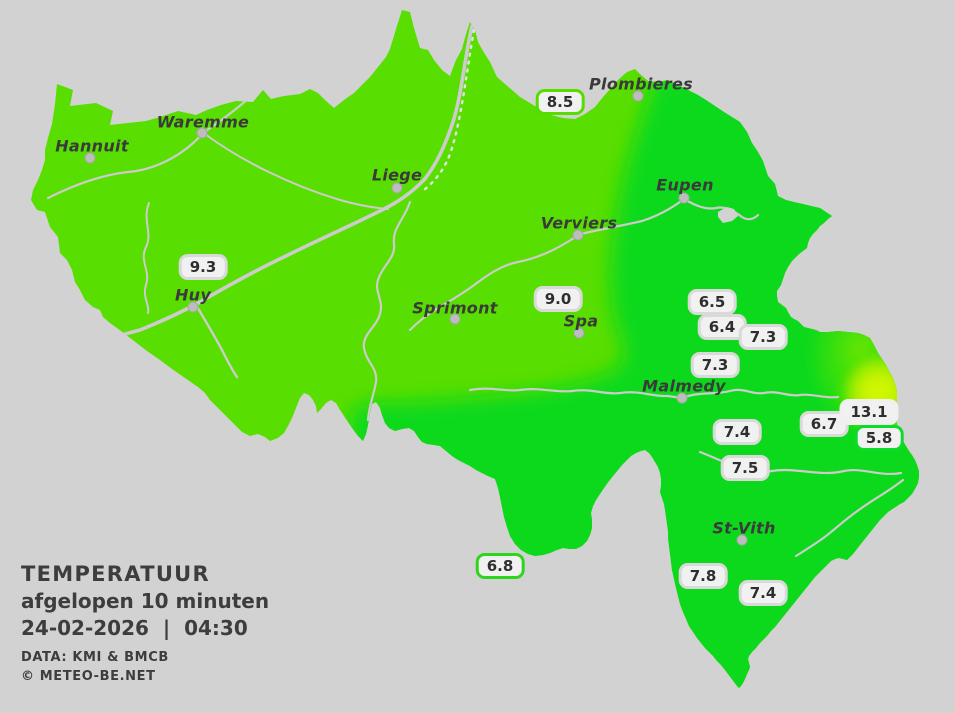 Image resolution: width=955 pixels, height=713 pixels. What do you see at coordinates (560, 102) in the screenshot?
I see `temperature-badge-8-5: 8.5` at bounding box center [560, 102].